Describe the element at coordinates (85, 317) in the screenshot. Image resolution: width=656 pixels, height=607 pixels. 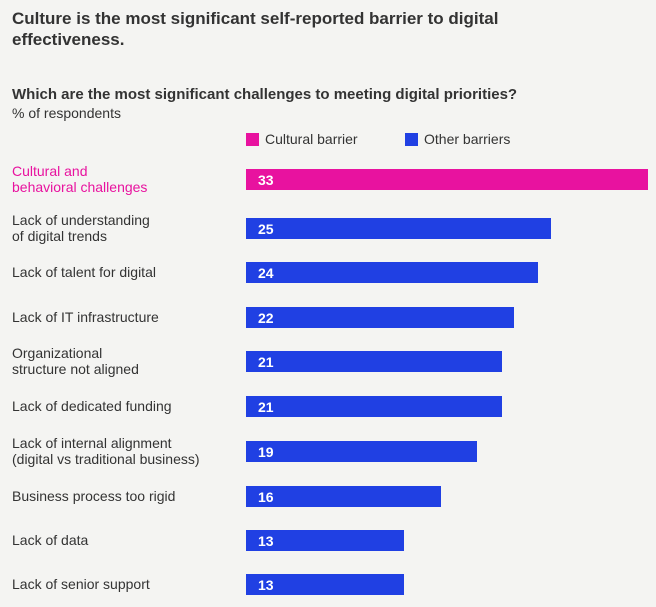
I see `category-label: Lack of IT infrastructure` at that location.